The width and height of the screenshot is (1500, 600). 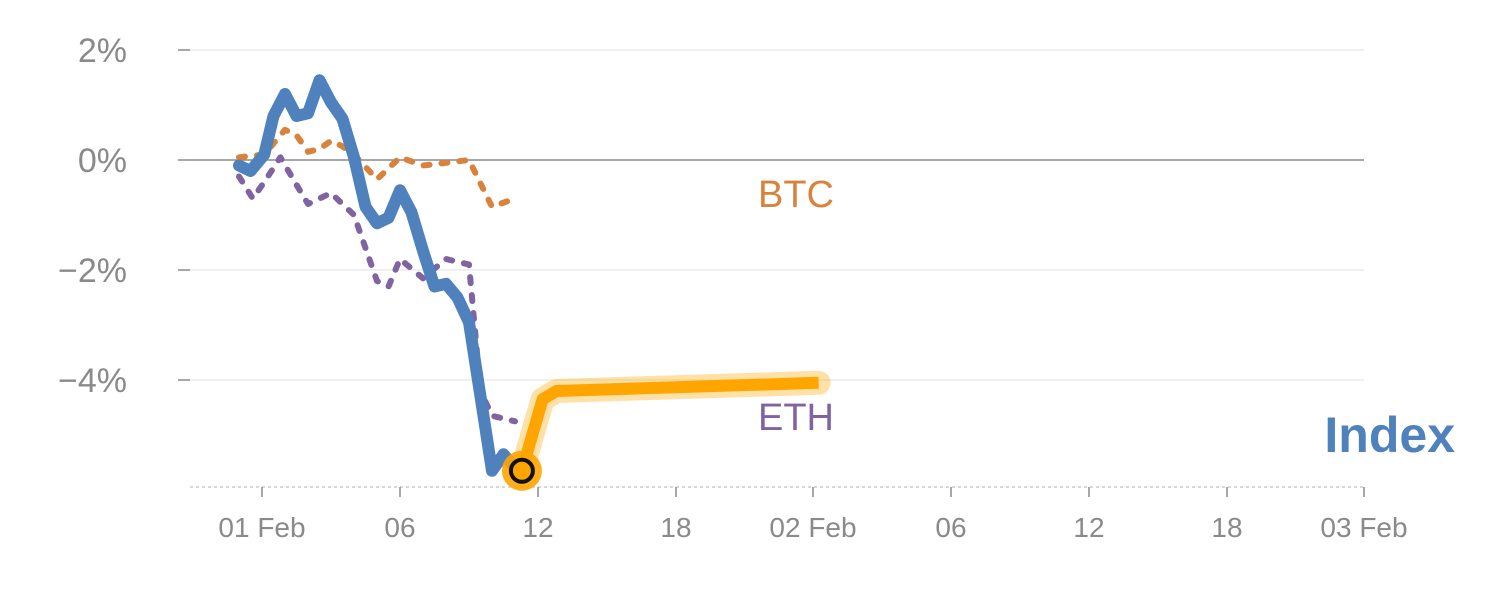 What do you see at coordinates (102, 161) in the screenshot?
I see `y-tick-label: 0%` at bounding box center [102, 161].